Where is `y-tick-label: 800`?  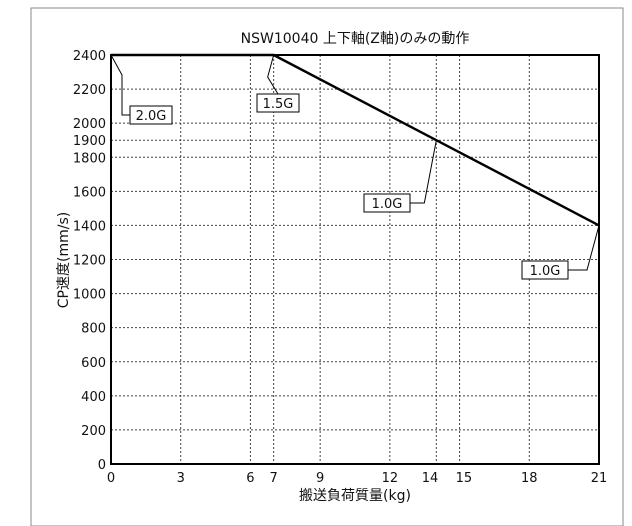 y-tick-label: 800 is located at coordinates (93, 329).